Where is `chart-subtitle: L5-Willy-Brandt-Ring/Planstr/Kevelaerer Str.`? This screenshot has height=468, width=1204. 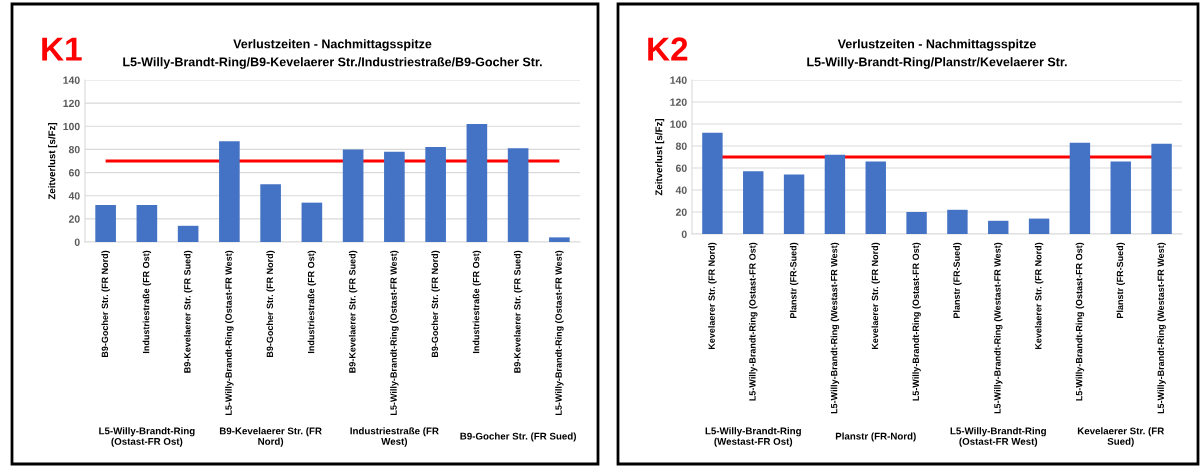
chart-subtitle: L5-Willy-Brandt-Ring/Planstr/Kevelaerer Str. is located at coordinates (937, 63).